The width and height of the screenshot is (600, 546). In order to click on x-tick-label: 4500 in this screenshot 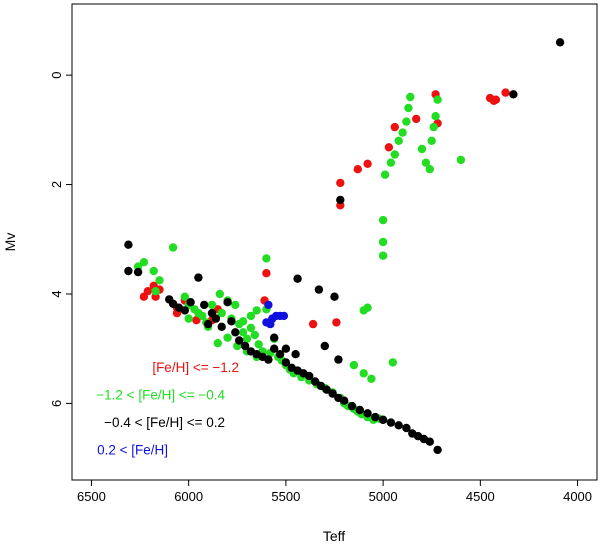, I will do `click(480, 496)`.